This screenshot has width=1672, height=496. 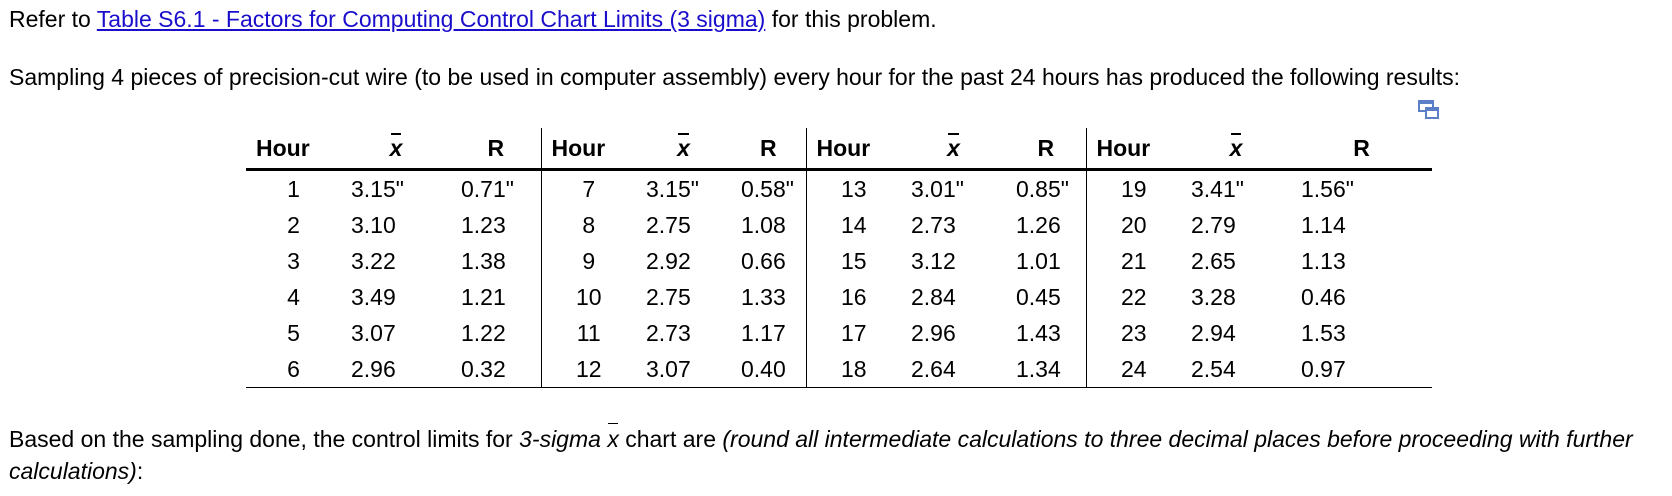 I want to click on range-cell: 0.45, so click(x=1038, y=296).